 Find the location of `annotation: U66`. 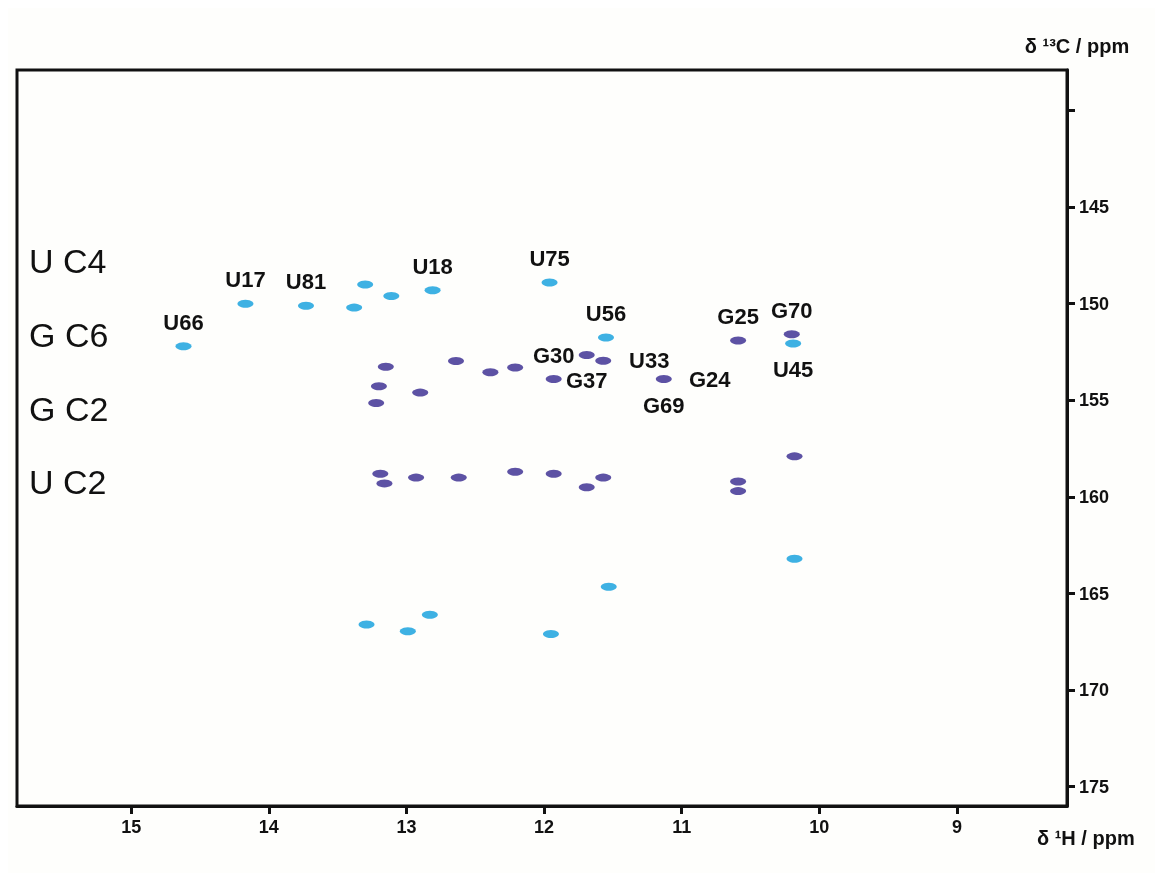

annotation: U66 is located at coordinates (183, 322).